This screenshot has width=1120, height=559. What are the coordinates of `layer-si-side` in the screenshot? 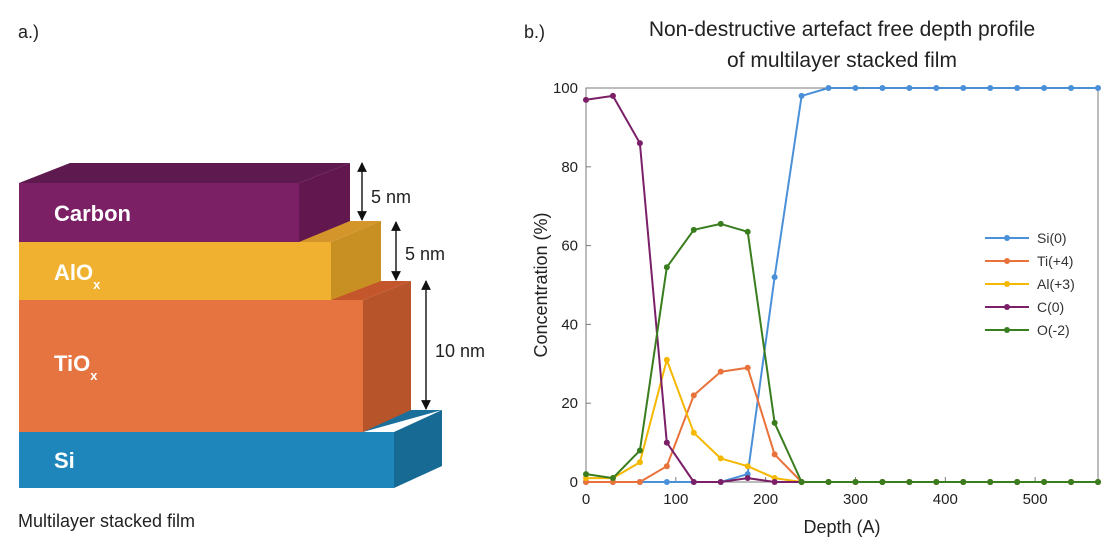 It's located at (418, 449).